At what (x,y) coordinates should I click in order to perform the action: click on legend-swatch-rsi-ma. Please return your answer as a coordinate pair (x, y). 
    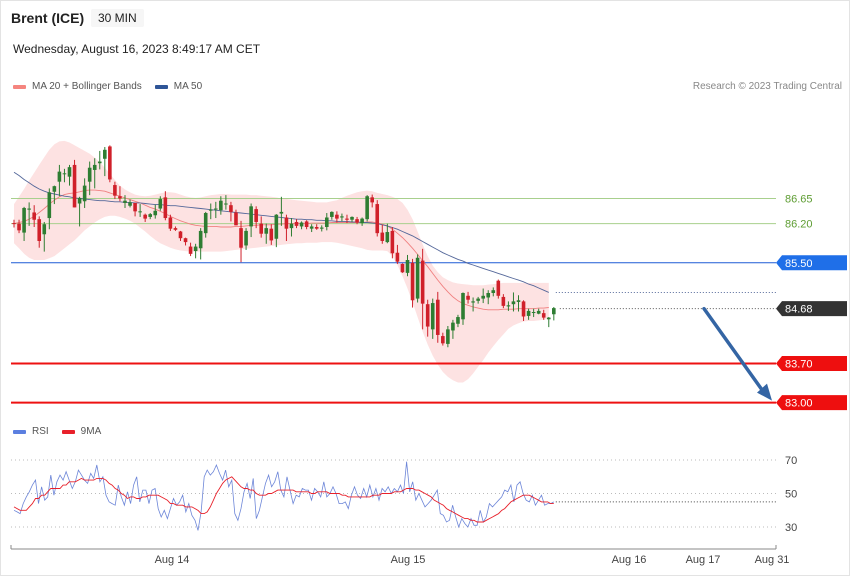
    Looking at the image, I should click on (68, 431).